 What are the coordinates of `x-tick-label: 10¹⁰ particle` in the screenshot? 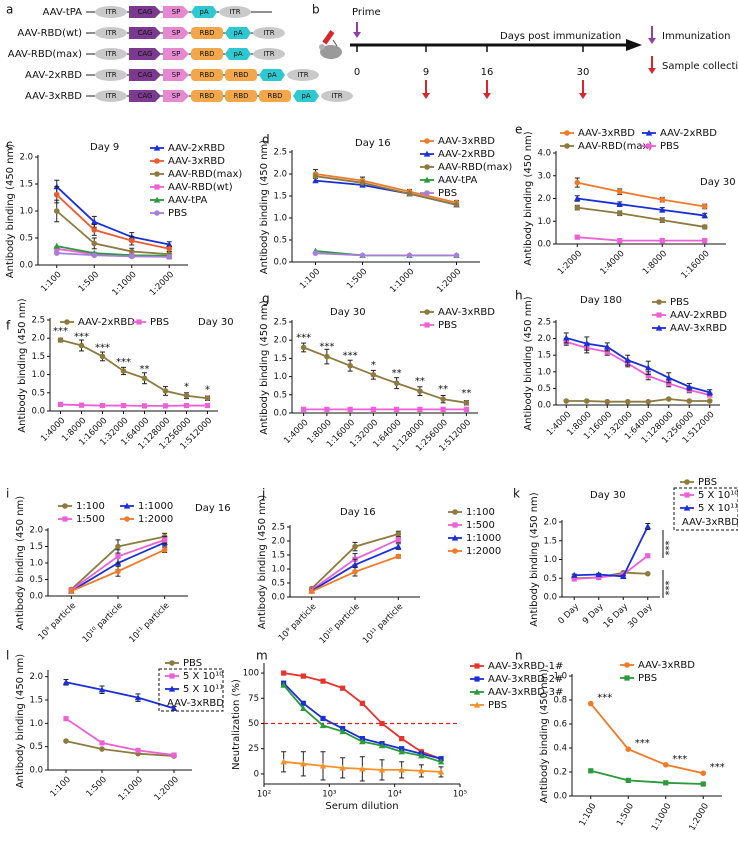 It's located at (103, 623).